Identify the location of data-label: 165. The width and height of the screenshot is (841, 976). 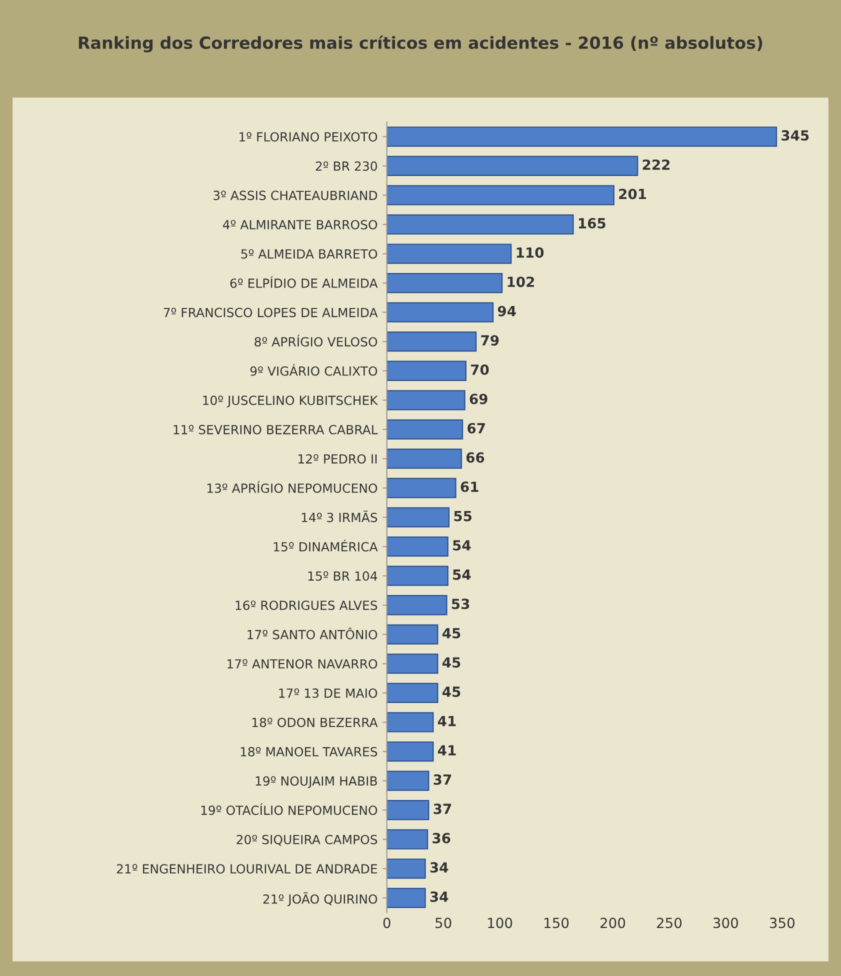
(592, 223).